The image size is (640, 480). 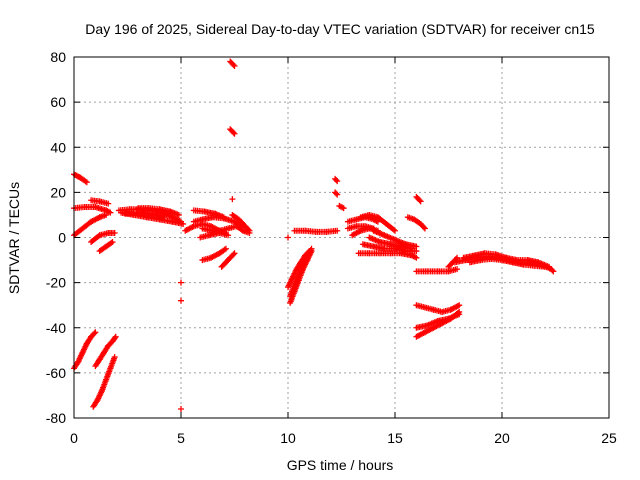 I want to click on series-h4, so click(x=377, y=222).